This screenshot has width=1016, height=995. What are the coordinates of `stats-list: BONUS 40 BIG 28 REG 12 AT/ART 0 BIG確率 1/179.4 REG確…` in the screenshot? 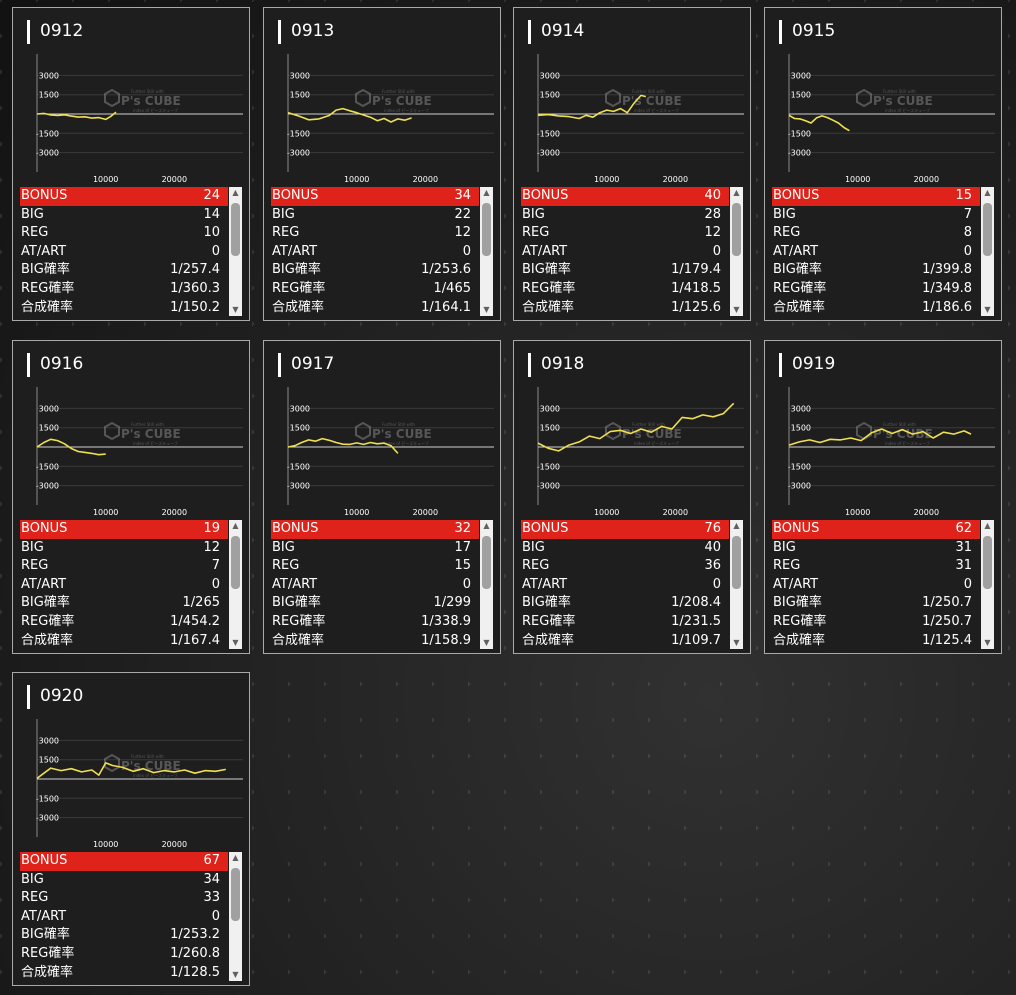 It's located at (632, 251).